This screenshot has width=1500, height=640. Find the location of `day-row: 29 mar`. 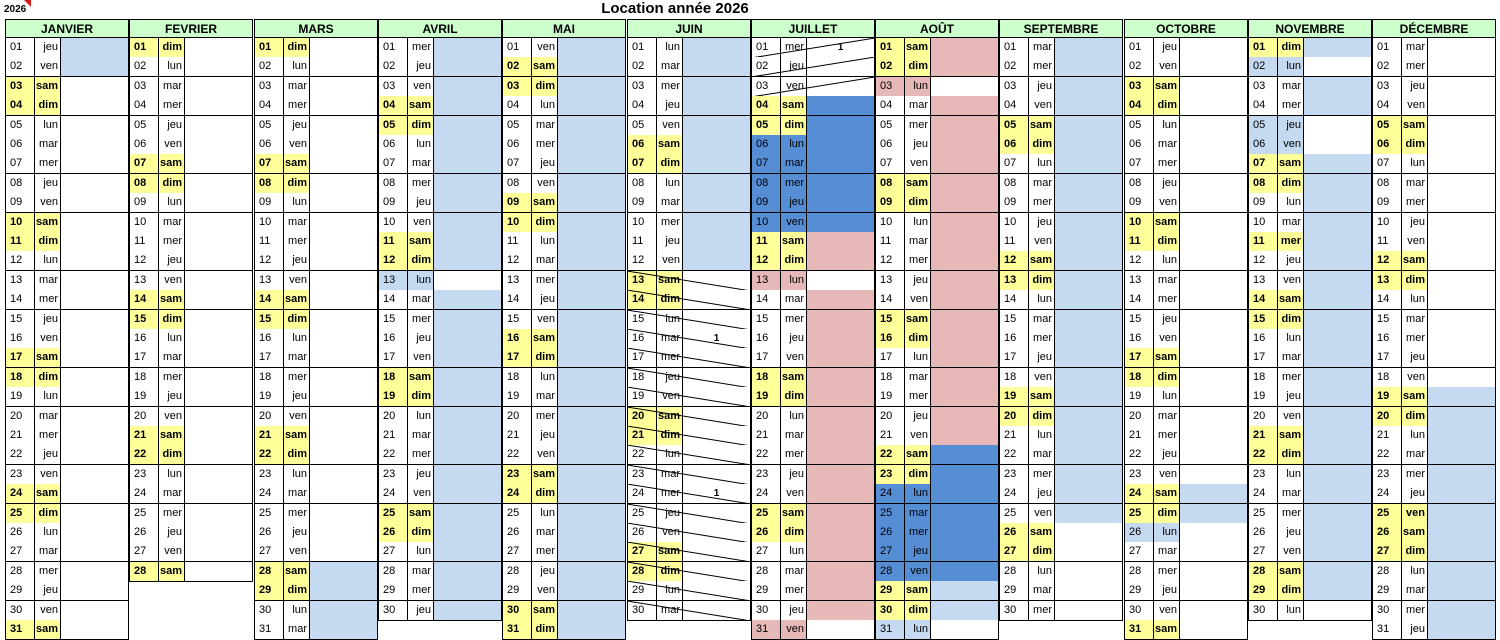

day-row: 29 mar is located at coordinates (1061, 591).